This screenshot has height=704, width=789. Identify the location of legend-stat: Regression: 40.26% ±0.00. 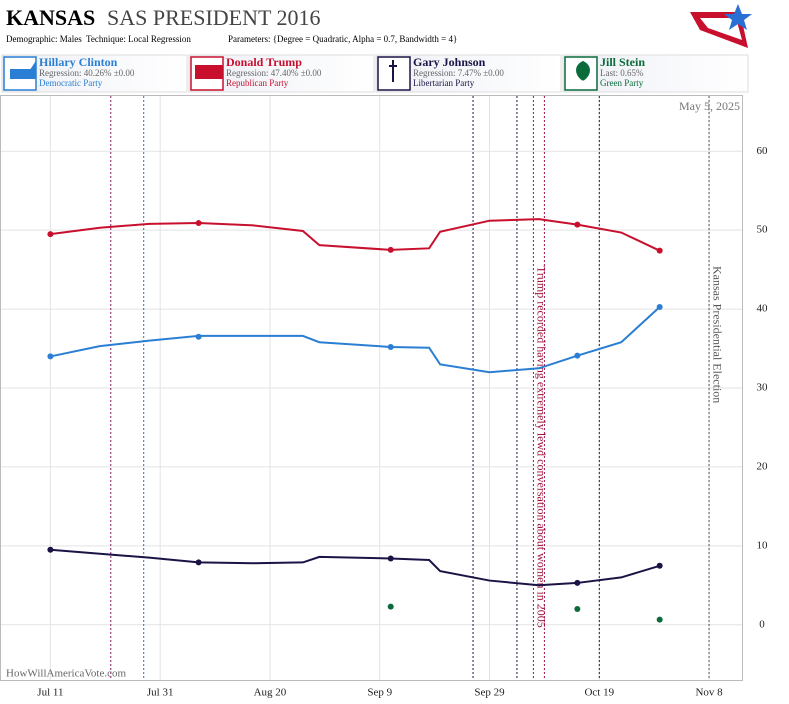
(87, 73).